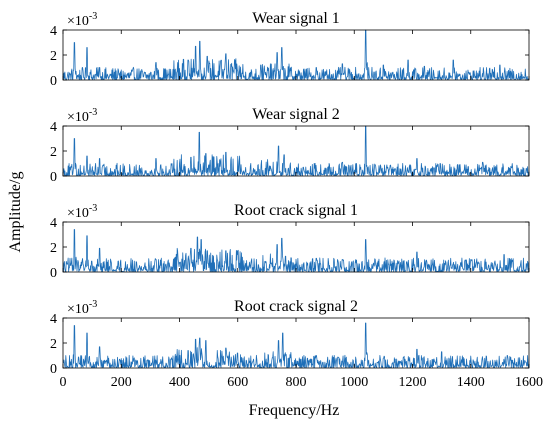 This screenshot has width=550, height=425. I want to click on x-tick-label: 1400, so click(471, 382).